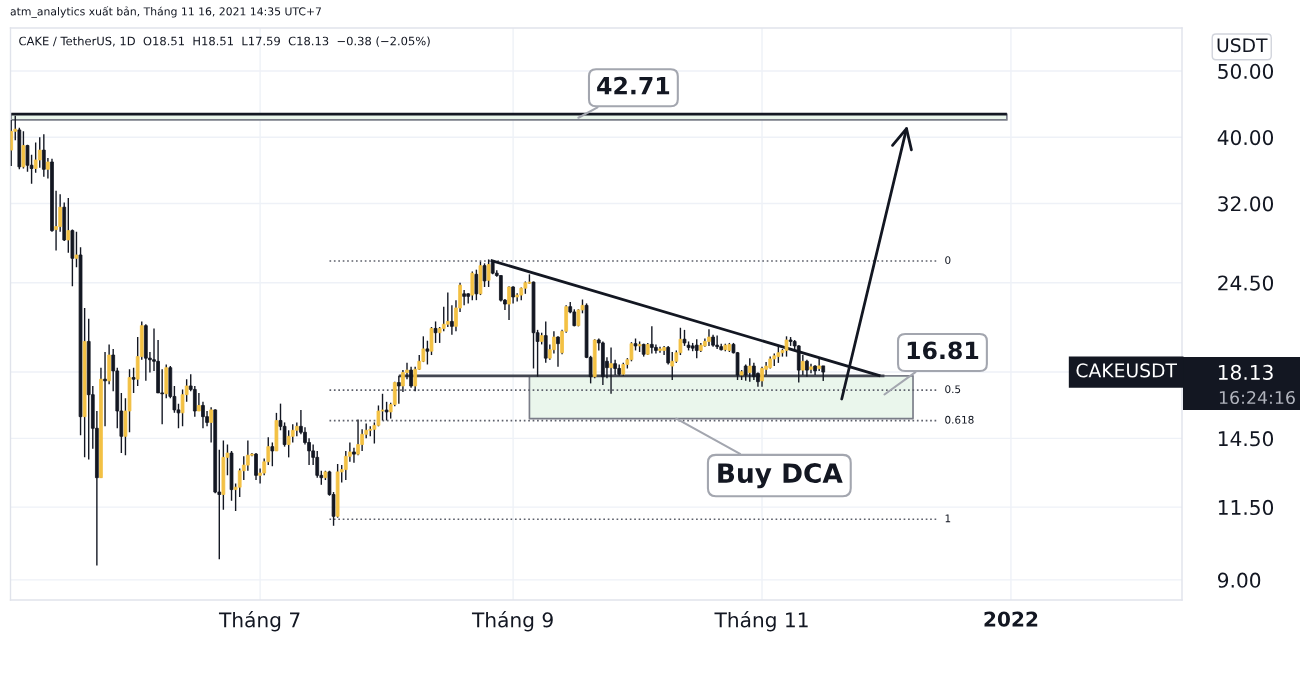  What do you see at coordinates (1011, 619) in the screenshot?
I see `x-tick-label: 2022` at bounding box center [1011, 619].